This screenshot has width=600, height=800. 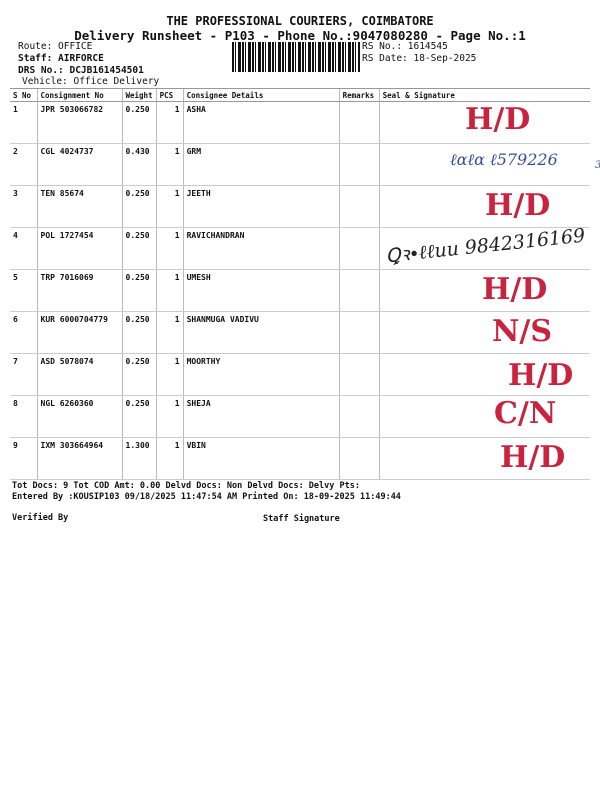 What do you see at coordinates (301, 519) in the screenshot?
I see `staff-signature-label: Staff Signature` at bounding box center [301, 519].